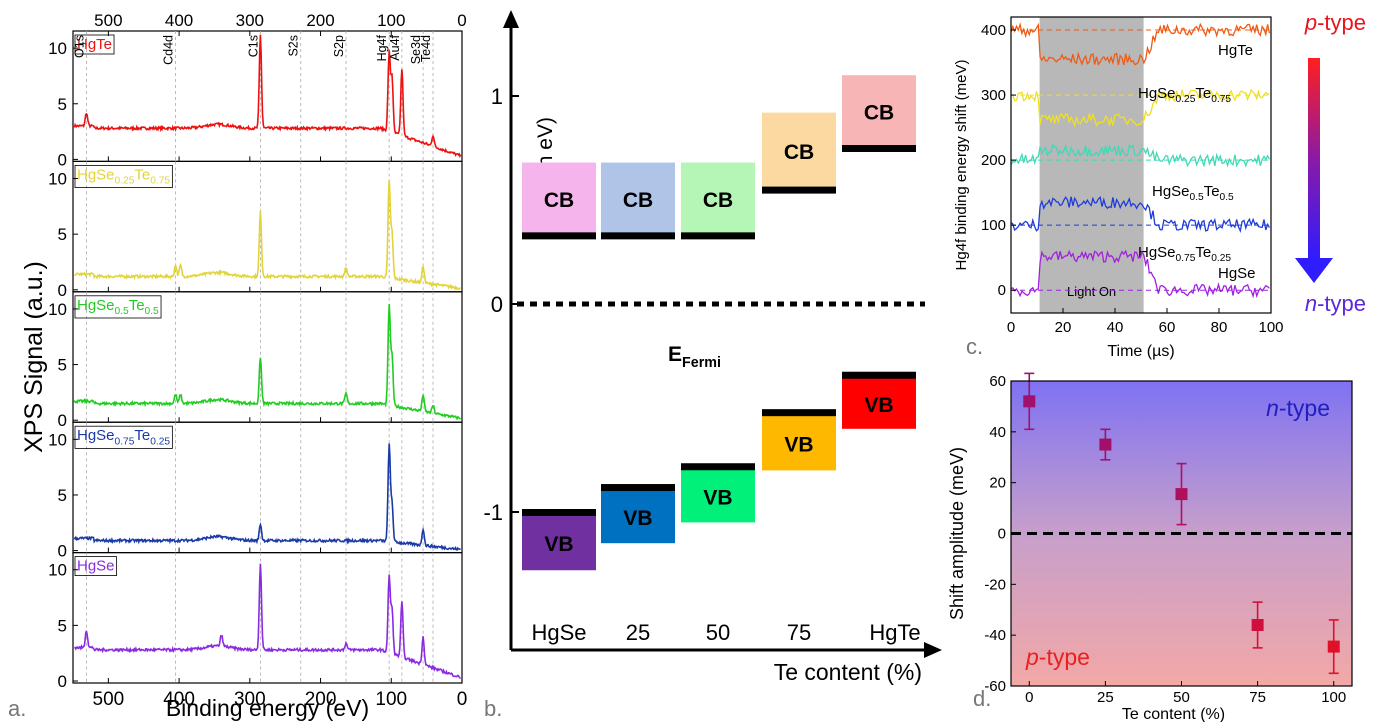  What do you see at coordinates (179, 20) in the screenshot?
I see `top-tick-label: 400` at bounding box center [179, 20].